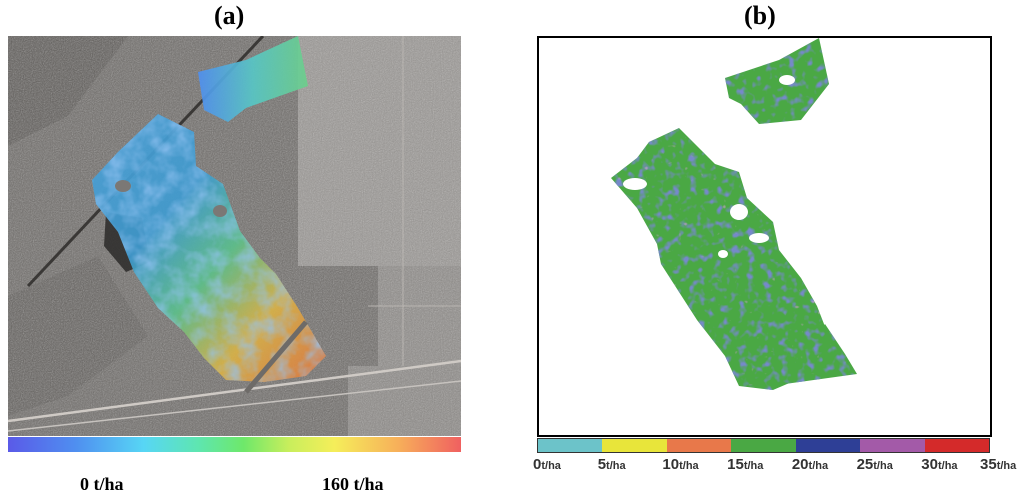 This screenshot has height=501, width=1024. I want to click on legend-tick-number: 10, so click(671, 464).